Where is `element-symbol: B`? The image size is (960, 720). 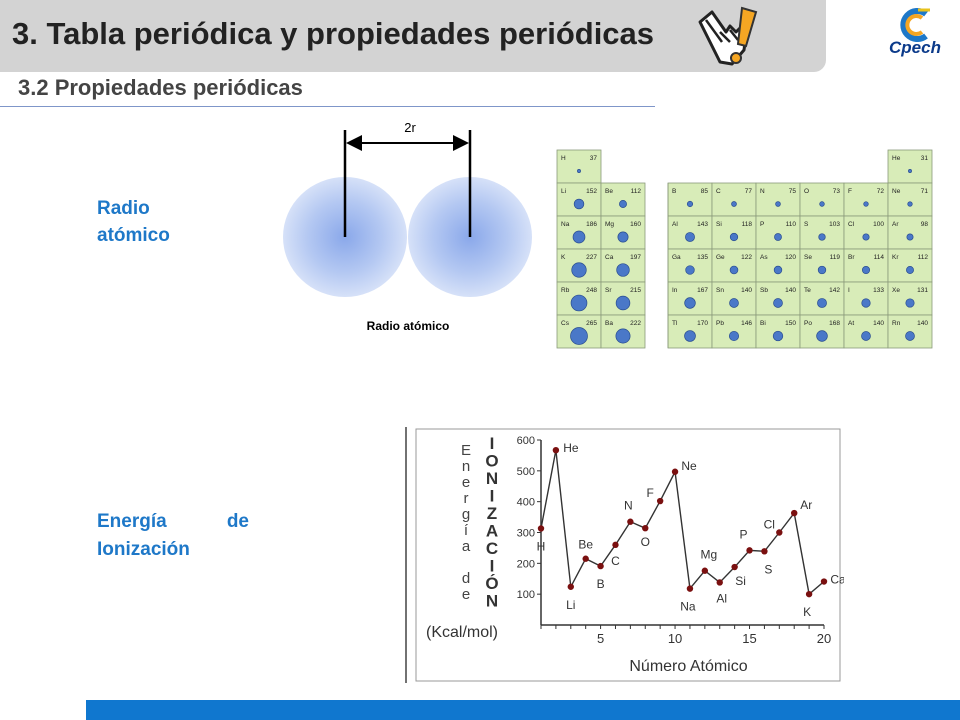
element-symbol: B is located at coordinates (674, 191).